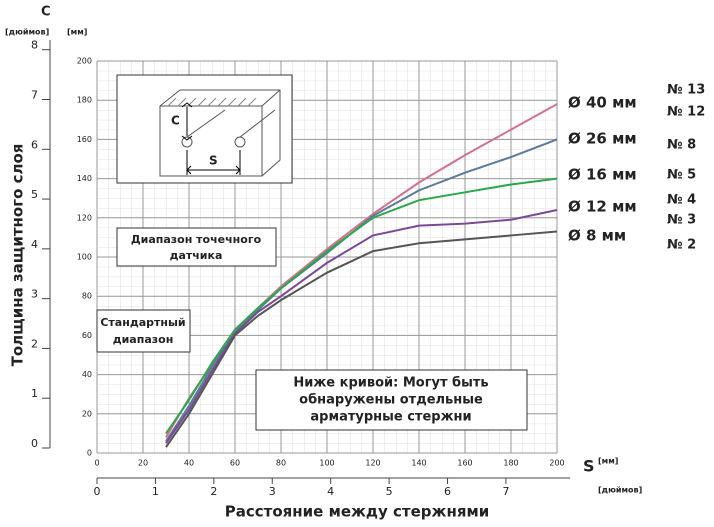  I want to click on dim-arrow, so click(211, 138).